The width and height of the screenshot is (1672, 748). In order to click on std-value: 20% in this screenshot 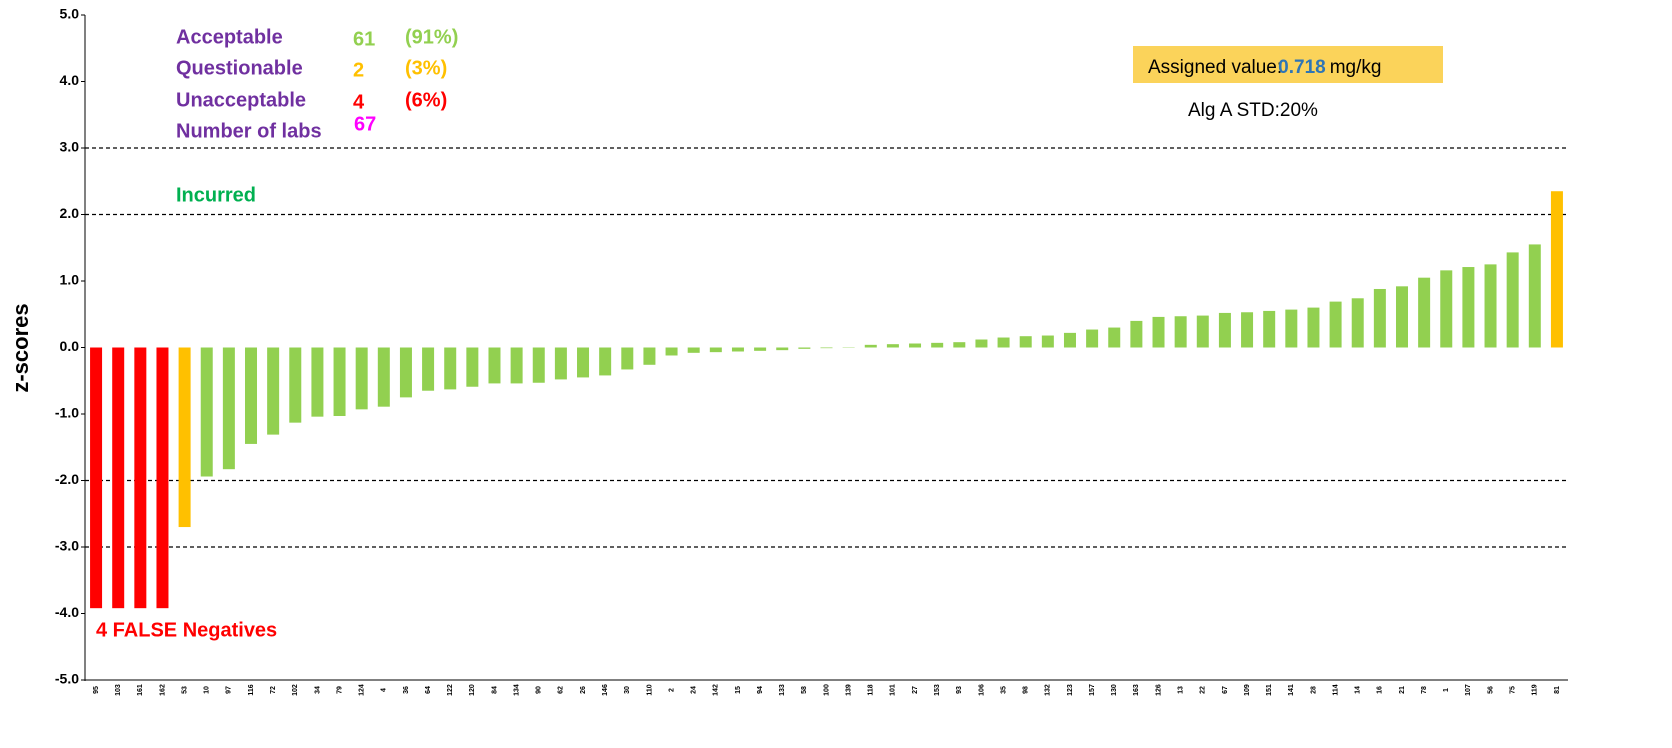, I will do `click(1299, 110)`.